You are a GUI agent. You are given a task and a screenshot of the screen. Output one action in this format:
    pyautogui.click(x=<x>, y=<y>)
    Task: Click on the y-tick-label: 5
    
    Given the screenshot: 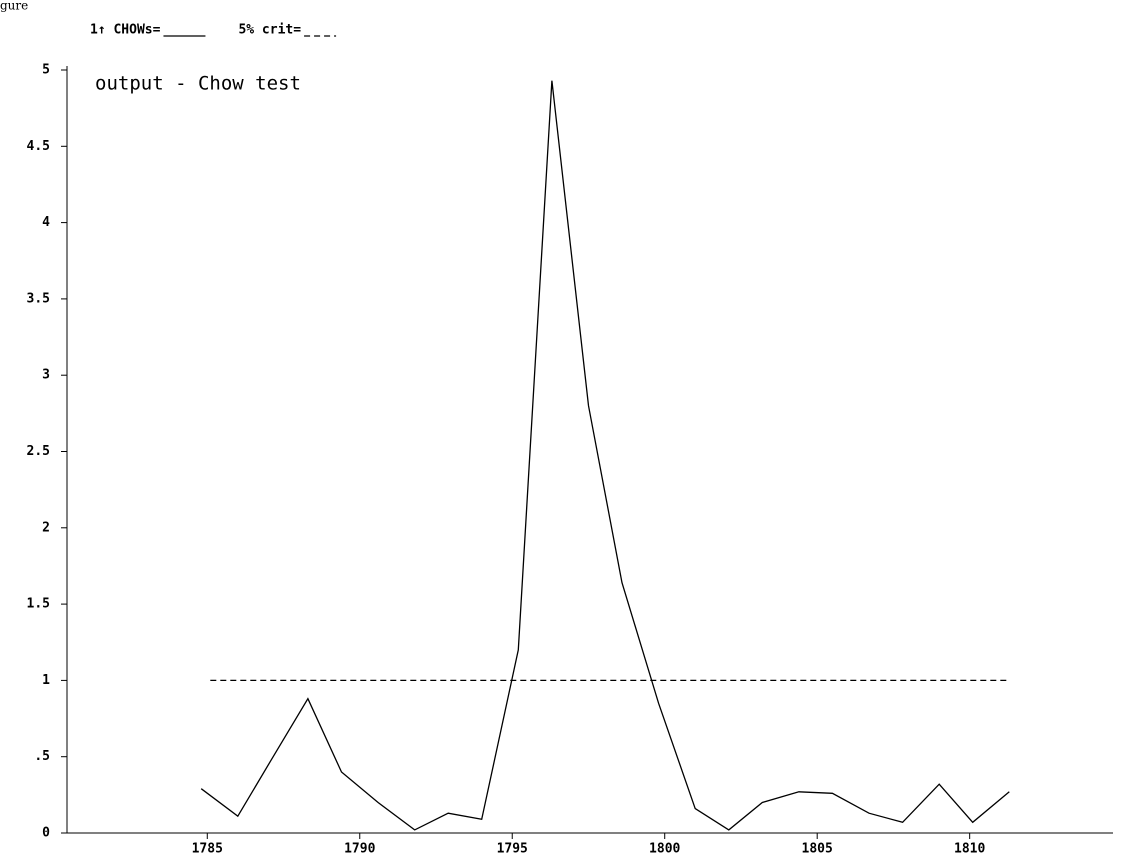 What is the action you would take?
    pyautogui.click(x=46, y=70)
    